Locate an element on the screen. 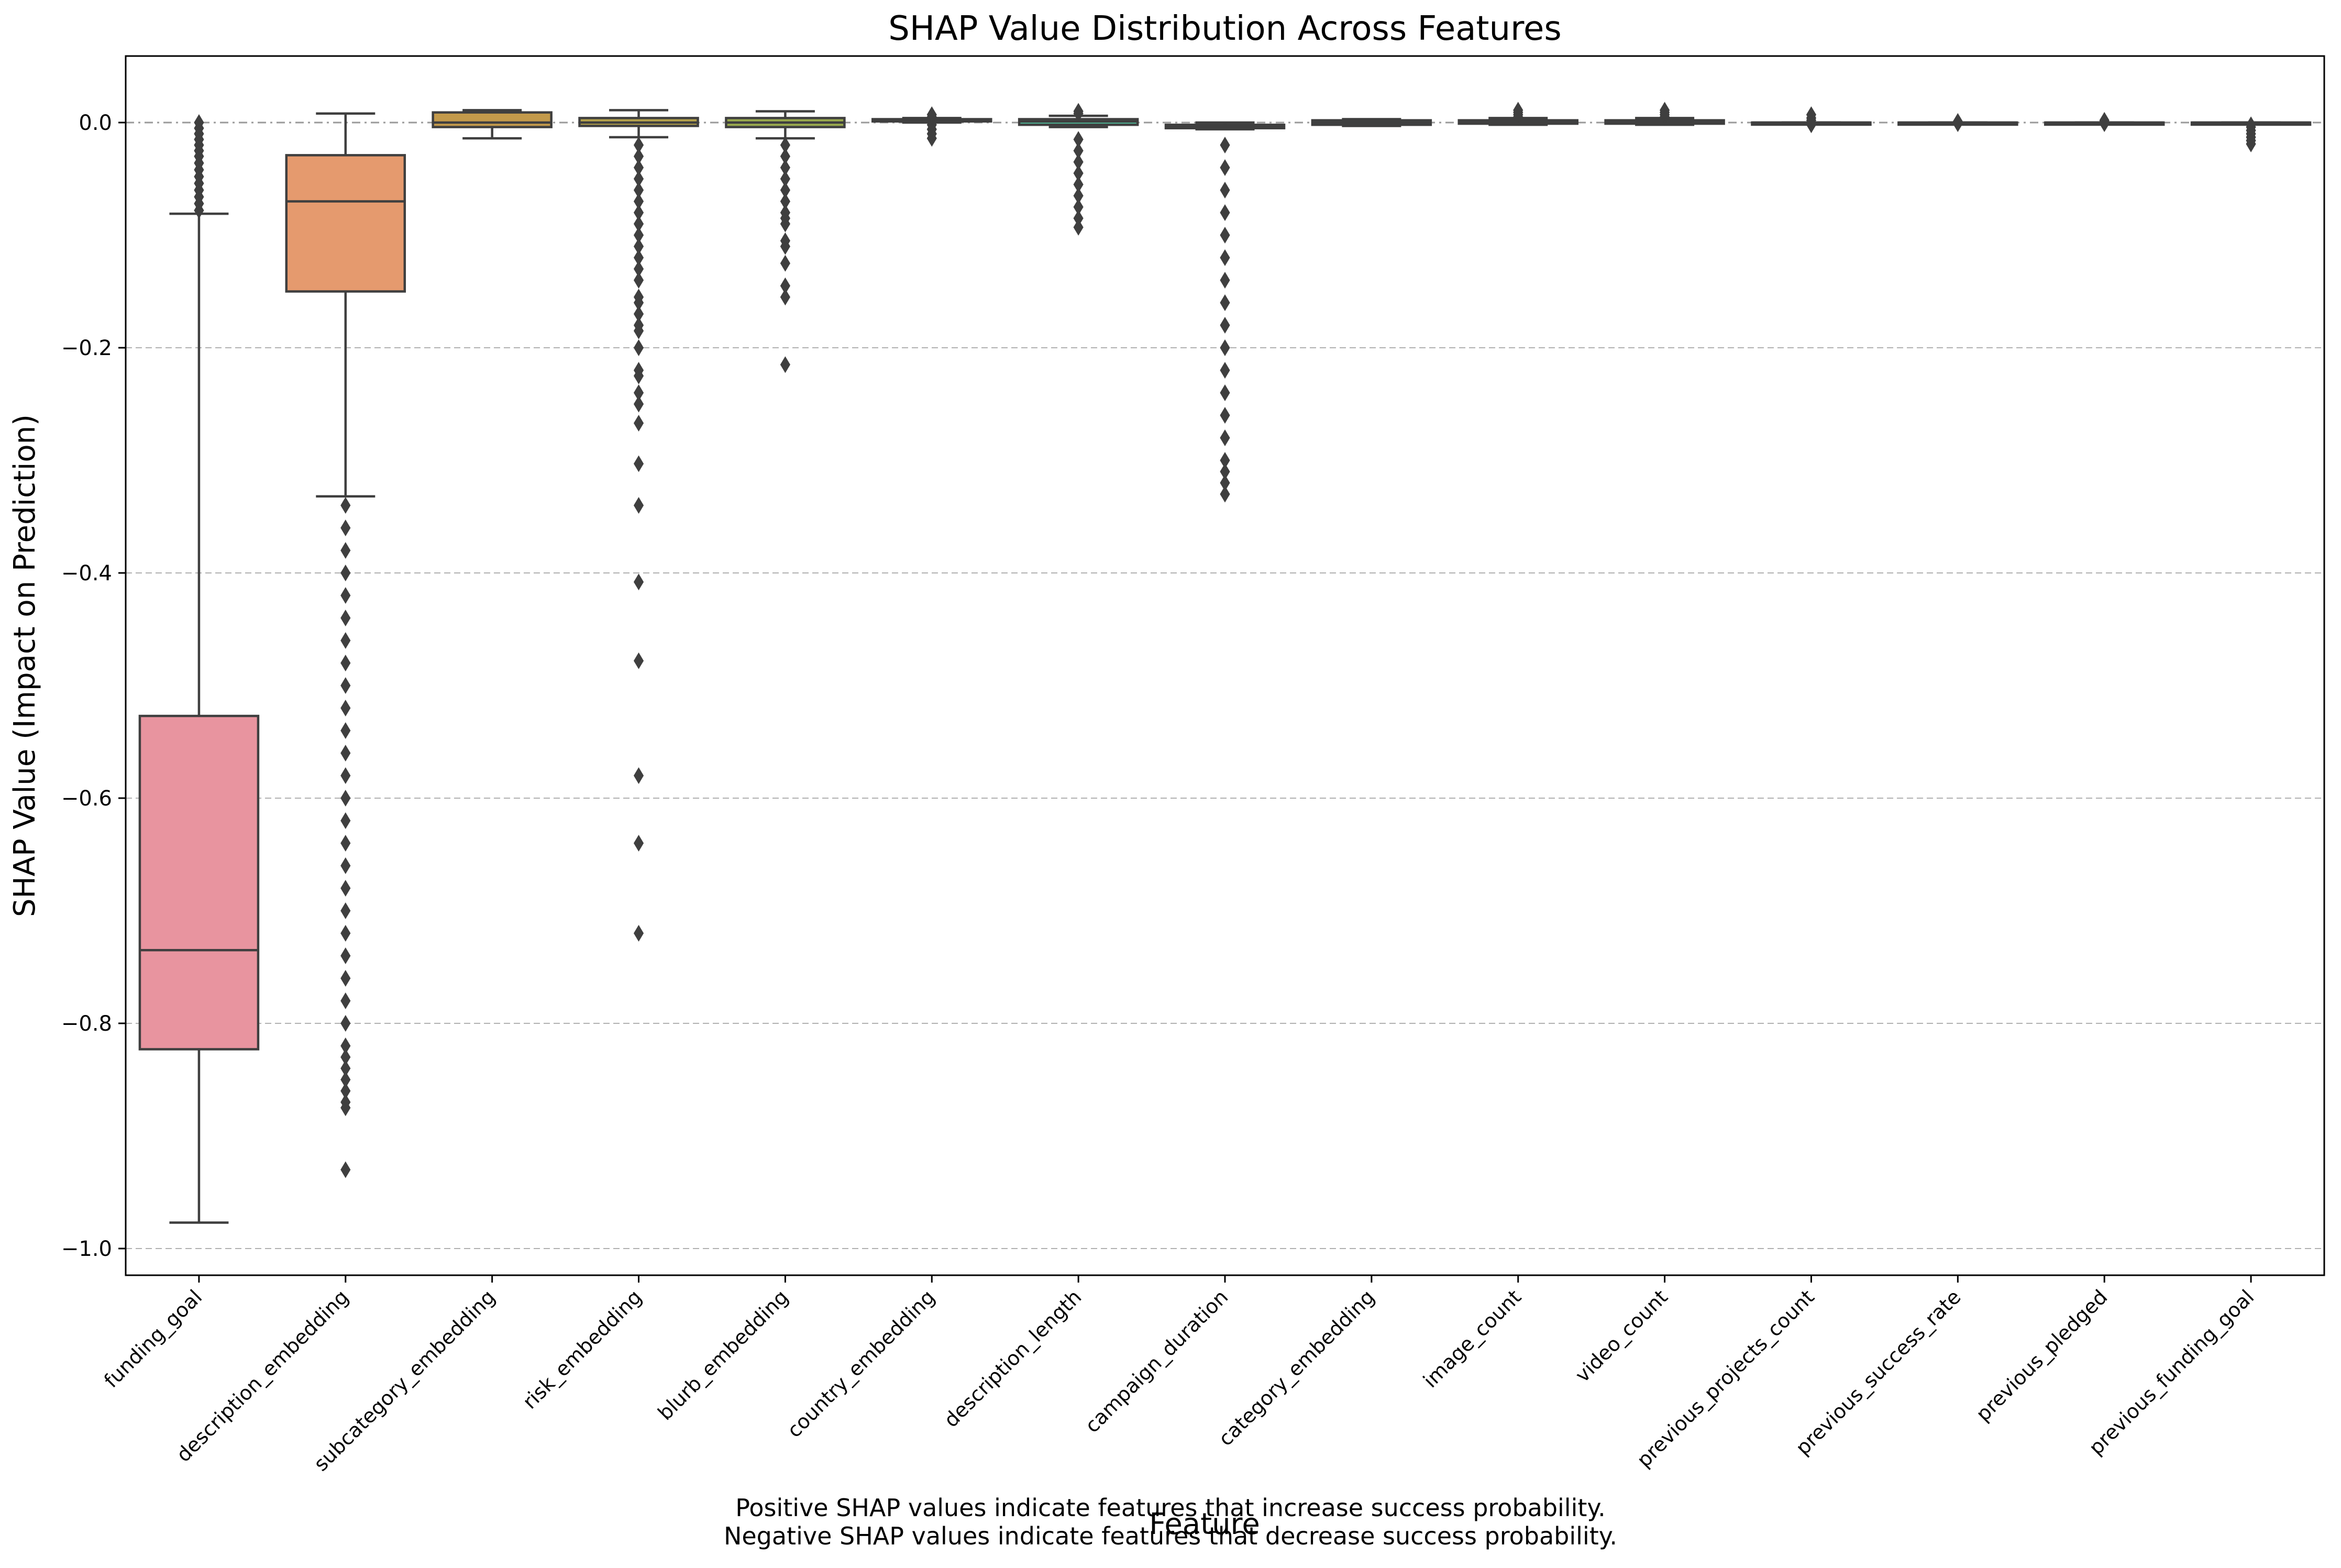 The image size is (2341, 1568). box-plot-funding_goal is located at coordinates (199, 669).